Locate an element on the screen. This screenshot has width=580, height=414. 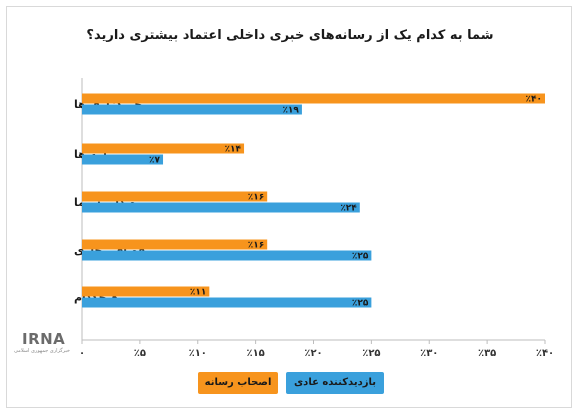
legend-item-visitors: بازدیدکننده عادی is located at coordinates (335, 383).